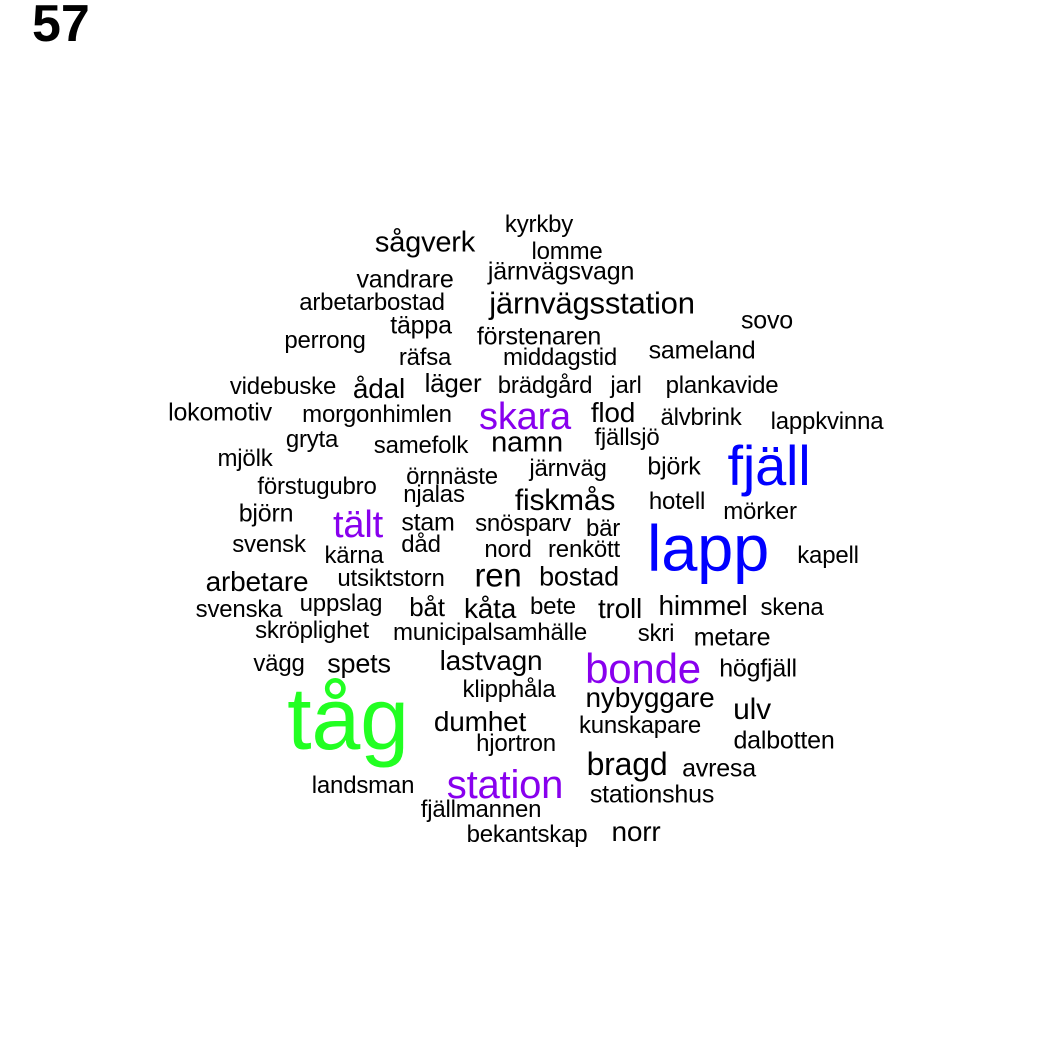  Describe the element at coordinates (516, 743) in the screenshot. I see `word-hjortron: hjortron` at that location.